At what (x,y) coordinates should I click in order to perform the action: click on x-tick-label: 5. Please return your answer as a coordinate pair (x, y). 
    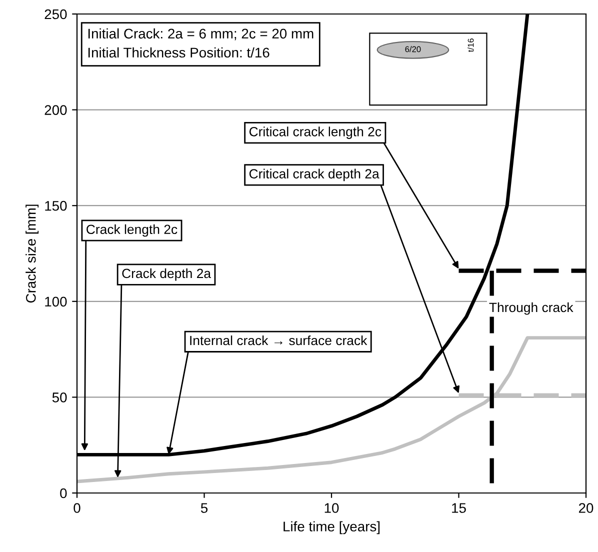
    Looking at the image, I should click on (204, 508).